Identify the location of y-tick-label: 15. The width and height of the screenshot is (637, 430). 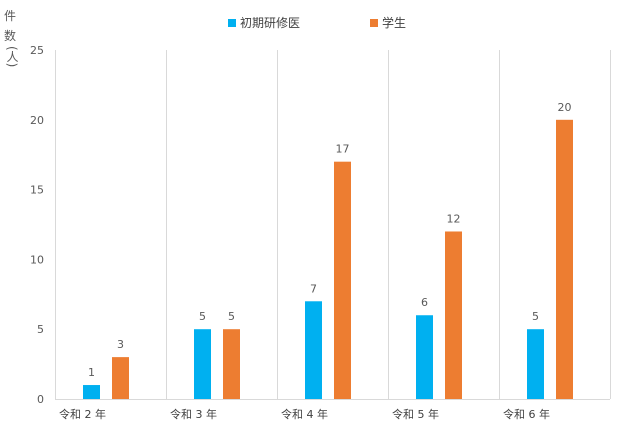
(37, 190).